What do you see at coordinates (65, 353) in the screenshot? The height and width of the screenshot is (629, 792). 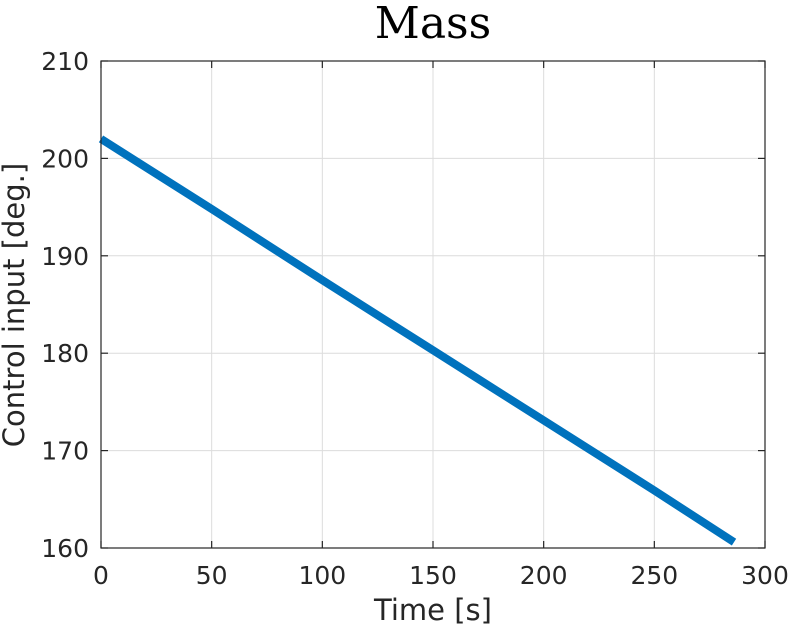 I see `y-tick-label: 180` at bounding box center [65, 353].